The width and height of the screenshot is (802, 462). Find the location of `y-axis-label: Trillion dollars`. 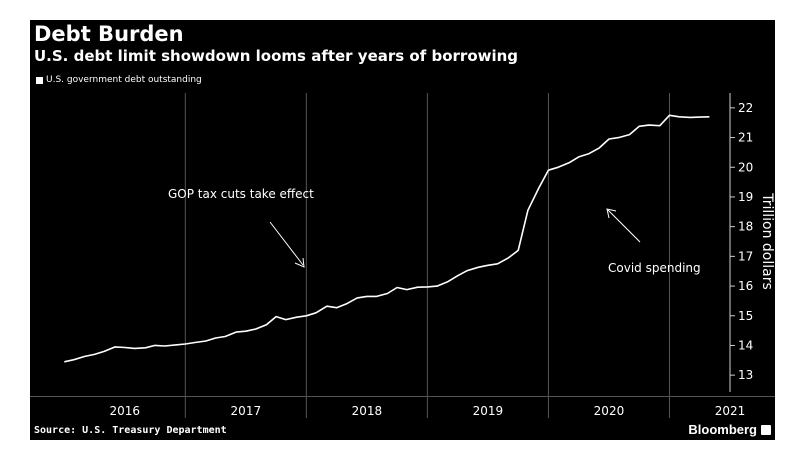

y-axis-label: Trillion dollars is located at coordinates (767, 241).